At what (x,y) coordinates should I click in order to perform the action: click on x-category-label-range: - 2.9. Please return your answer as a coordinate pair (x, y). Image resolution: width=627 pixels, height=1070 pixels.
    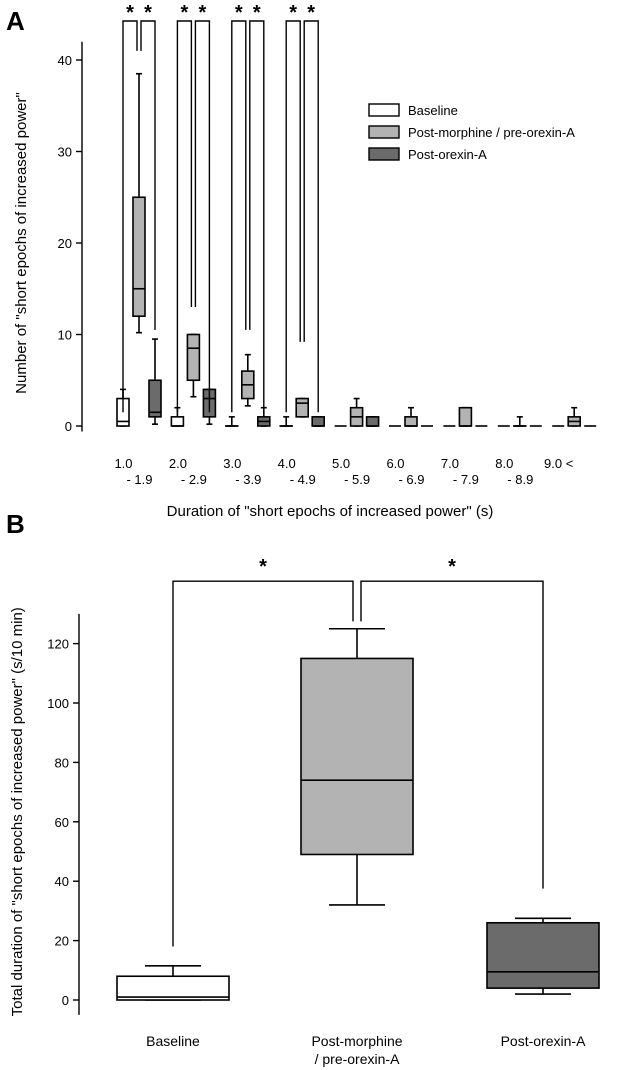
    Looking at the image, I should click on (194, 479).